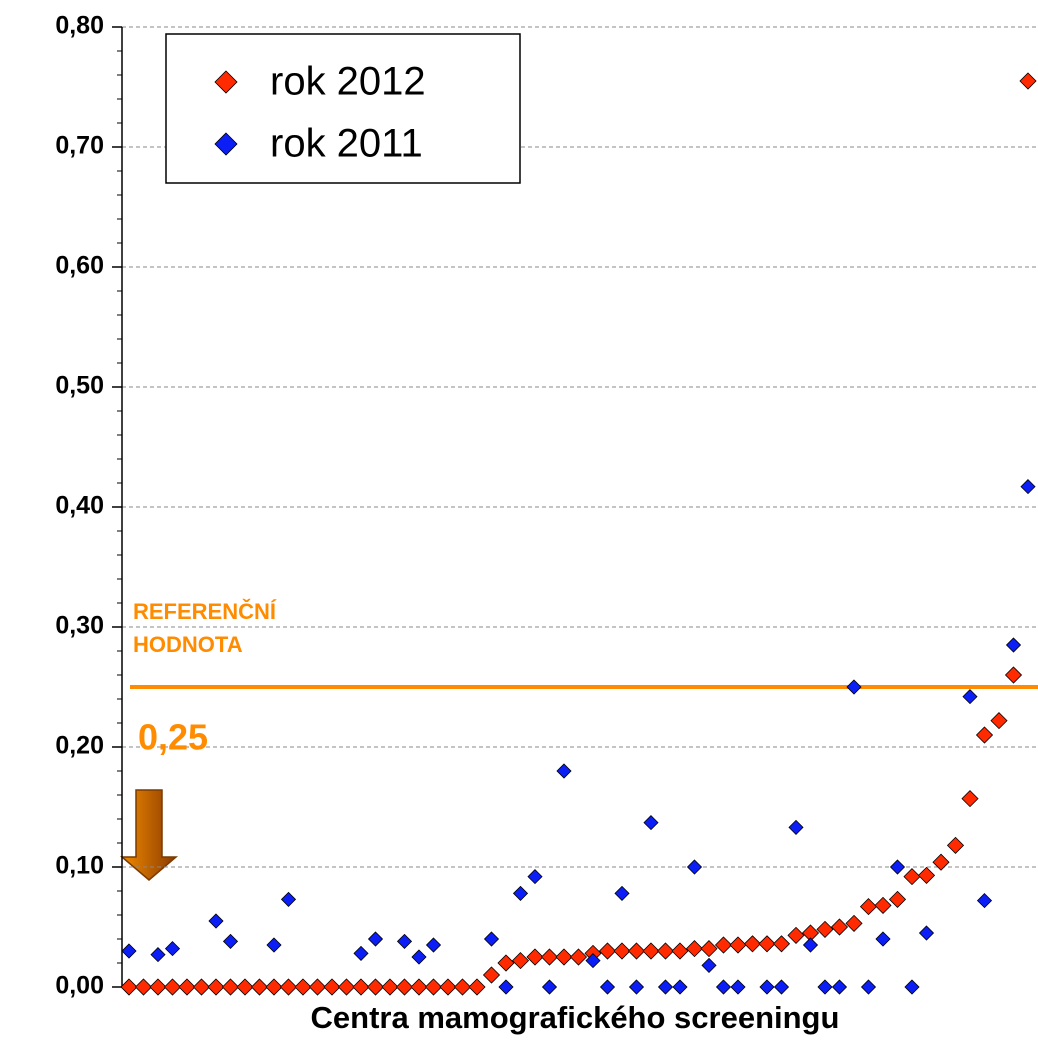  What do you see at coordinates (173, 737) in the screenshot?
I see `reference-label: 0,25` at bounding box center [173, 737].